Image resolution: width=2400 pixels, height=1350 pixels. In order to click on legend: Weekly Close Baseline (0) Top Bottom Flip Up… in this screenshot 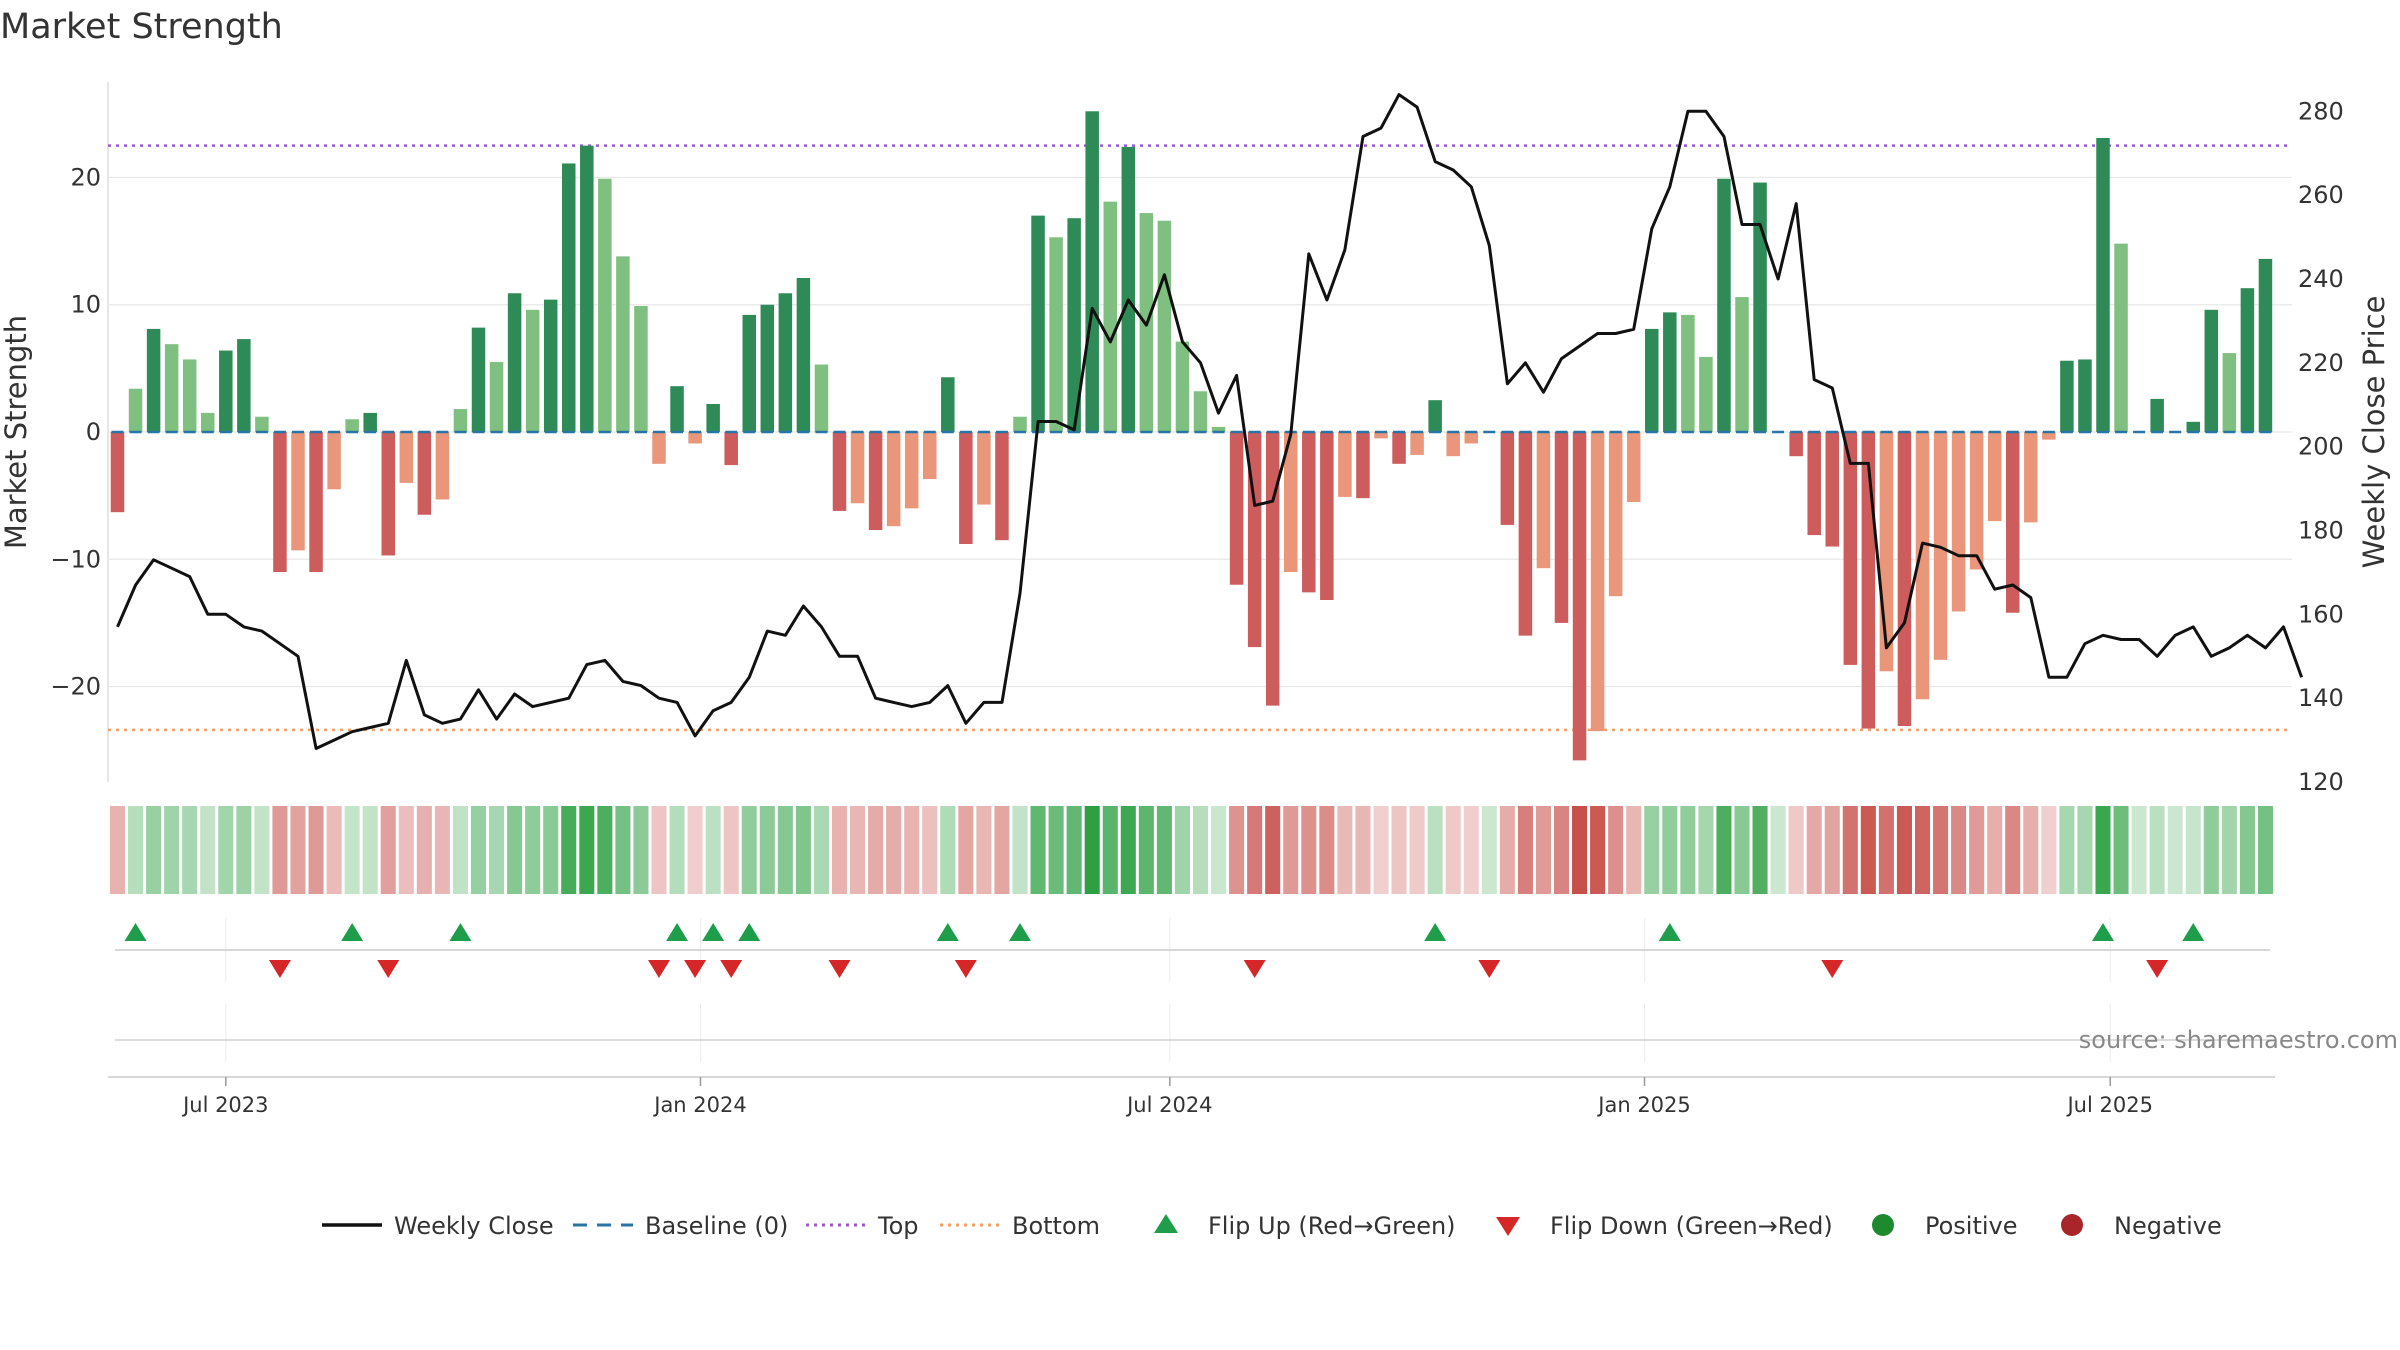, I will do `click(1272, 1226)`.